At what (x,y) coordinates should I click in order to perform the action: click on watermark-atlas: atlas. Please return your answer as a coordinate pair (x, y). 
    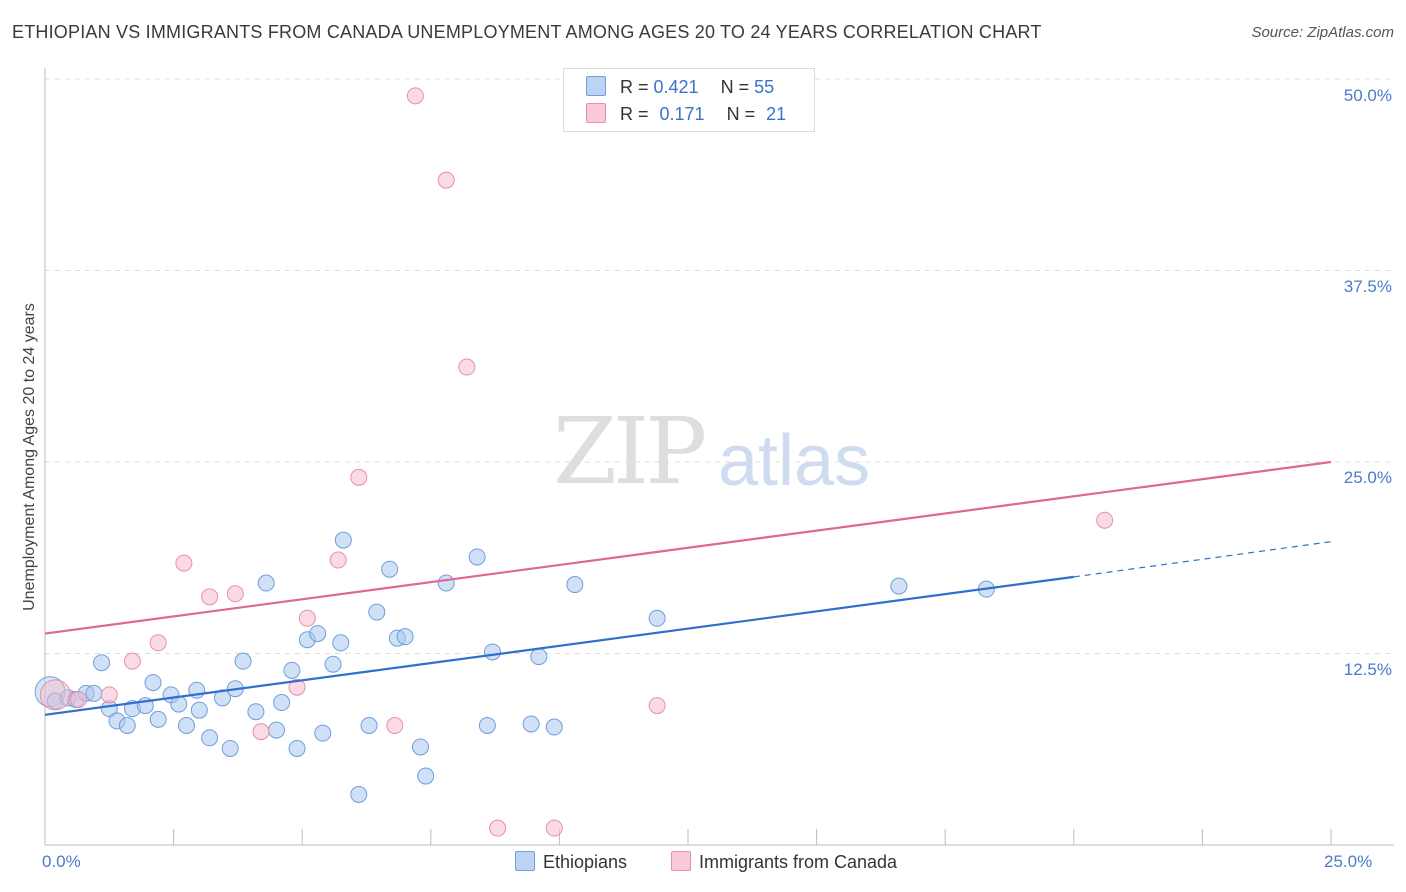
    Looking at the image, I should click on (794, 461).